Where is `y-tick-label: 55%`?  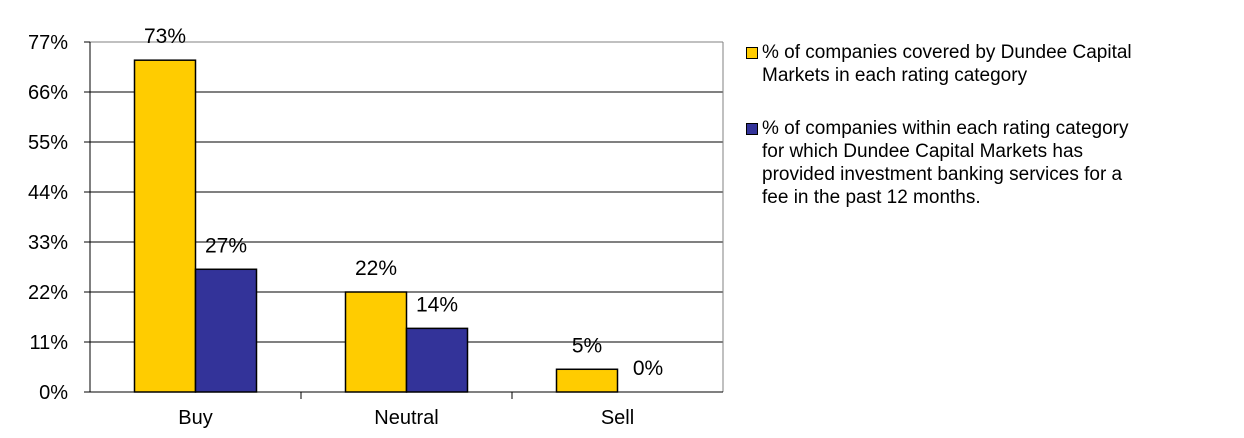
y-tick-label: 55% is located at coordinates (48, 143).